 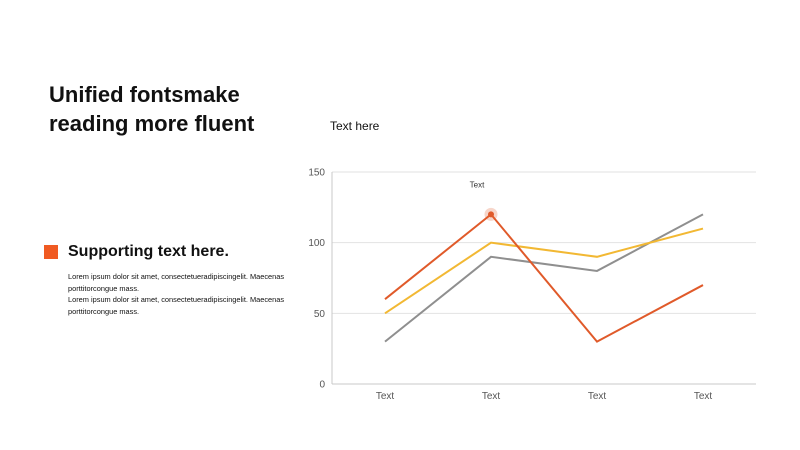 What do you see at coordinates (316, 173) in the screenshot?
I see `y-tick-label: 150` at bounding box center [316, 173].